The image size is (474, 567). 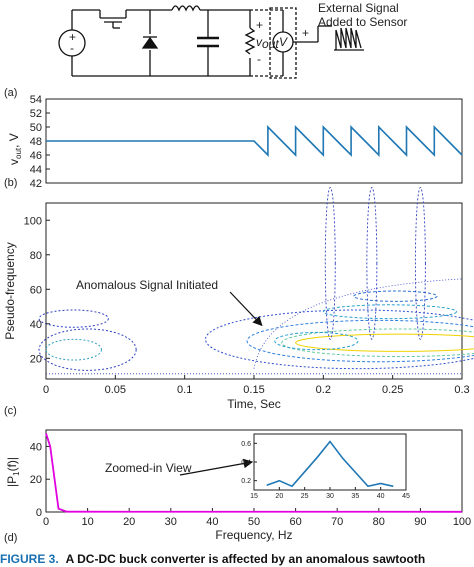 What do you see at coordinates (87, 522) in the screenshot?
I see `x-tick-label: 10` at bounding box center [87, 522].